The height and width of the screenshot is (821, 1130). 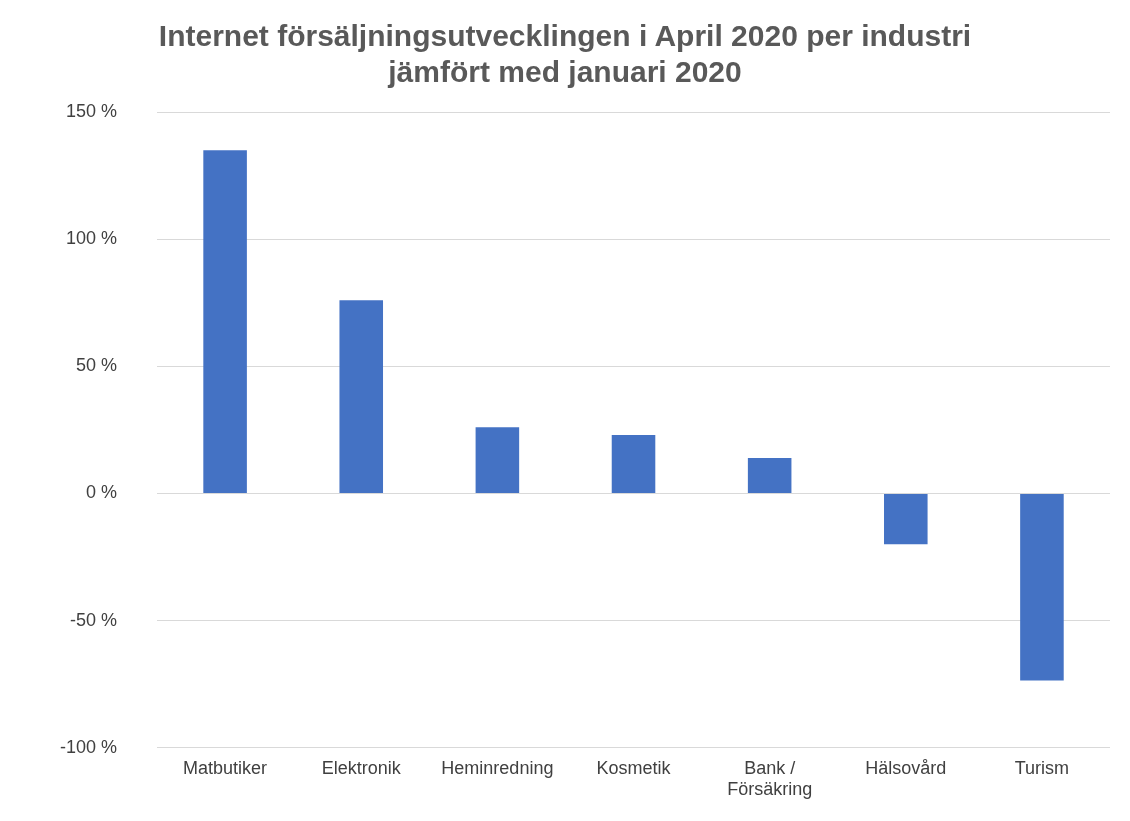 I want to click on x-tick-label: Matbutiker, so click(x=225, y=767).